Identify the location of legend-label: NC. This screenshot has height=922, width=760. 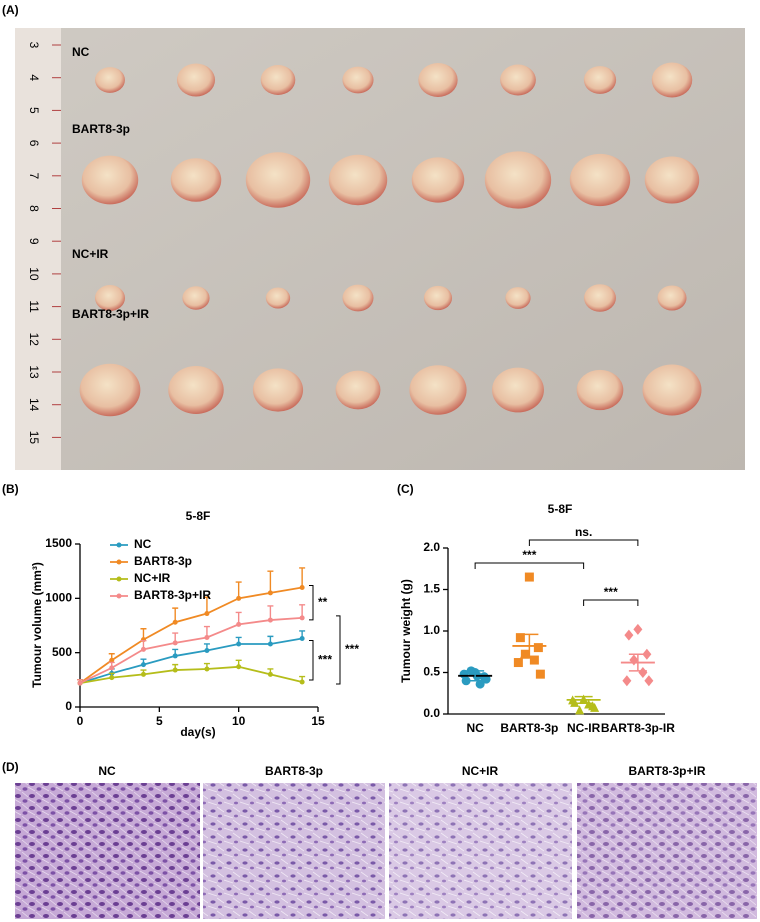
(143, 544).